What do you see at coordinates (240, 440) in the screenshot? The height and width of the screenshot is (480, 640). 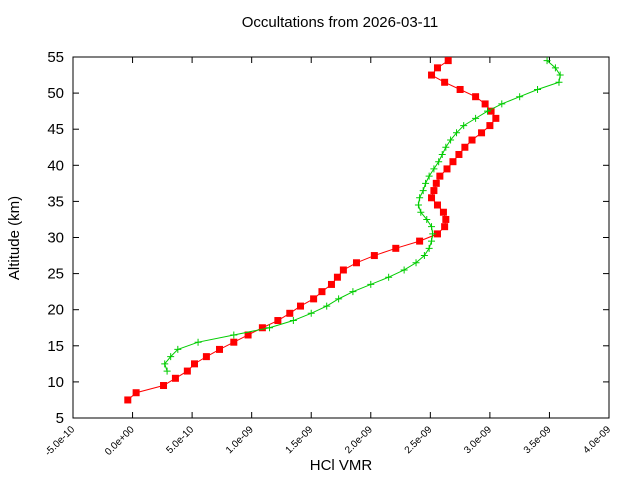 I see `x-tick-label: 1.0e-09` at bounding box center [240, 440].